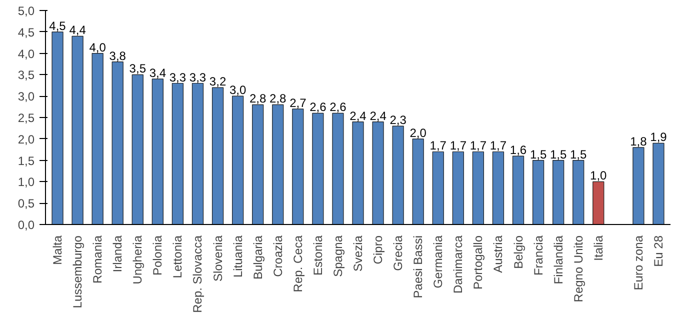 Image resolution: width=700 pixels, height=320 pixels. I want to click on data-label: 3,5, so click(137, 69).